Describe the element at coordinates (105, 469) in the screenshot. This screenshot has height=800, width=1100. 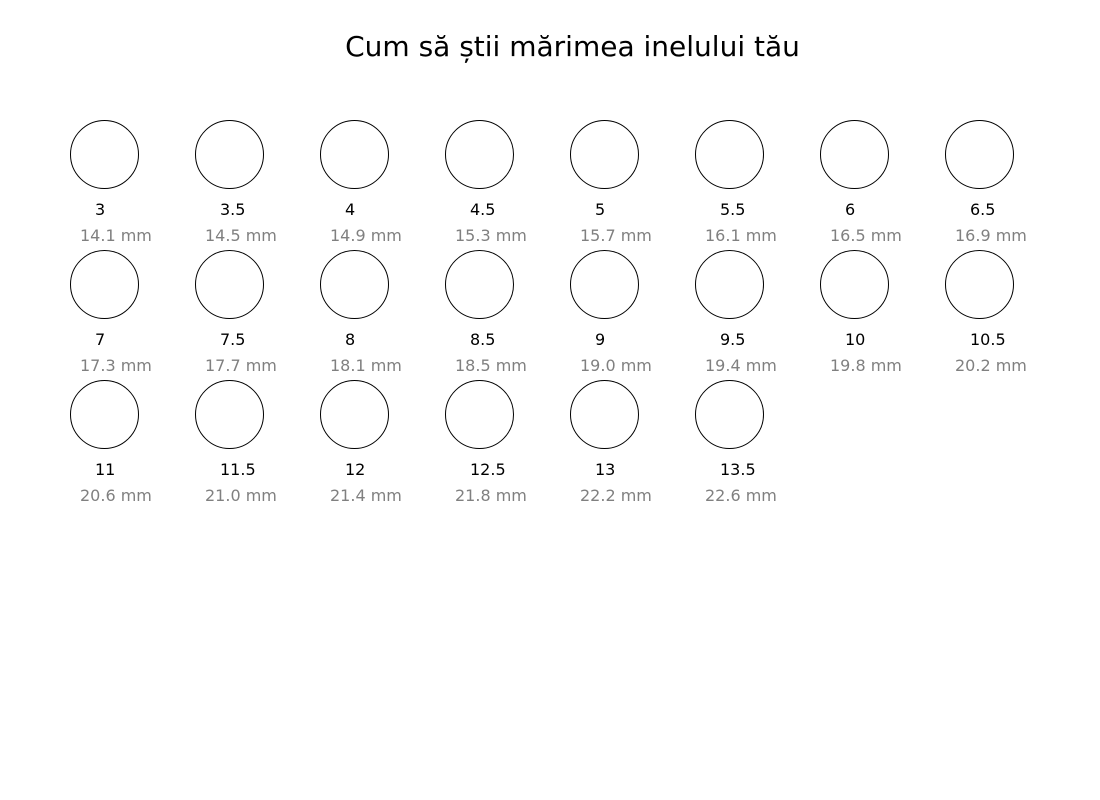
I see `ring-size-label: 11` at that location.